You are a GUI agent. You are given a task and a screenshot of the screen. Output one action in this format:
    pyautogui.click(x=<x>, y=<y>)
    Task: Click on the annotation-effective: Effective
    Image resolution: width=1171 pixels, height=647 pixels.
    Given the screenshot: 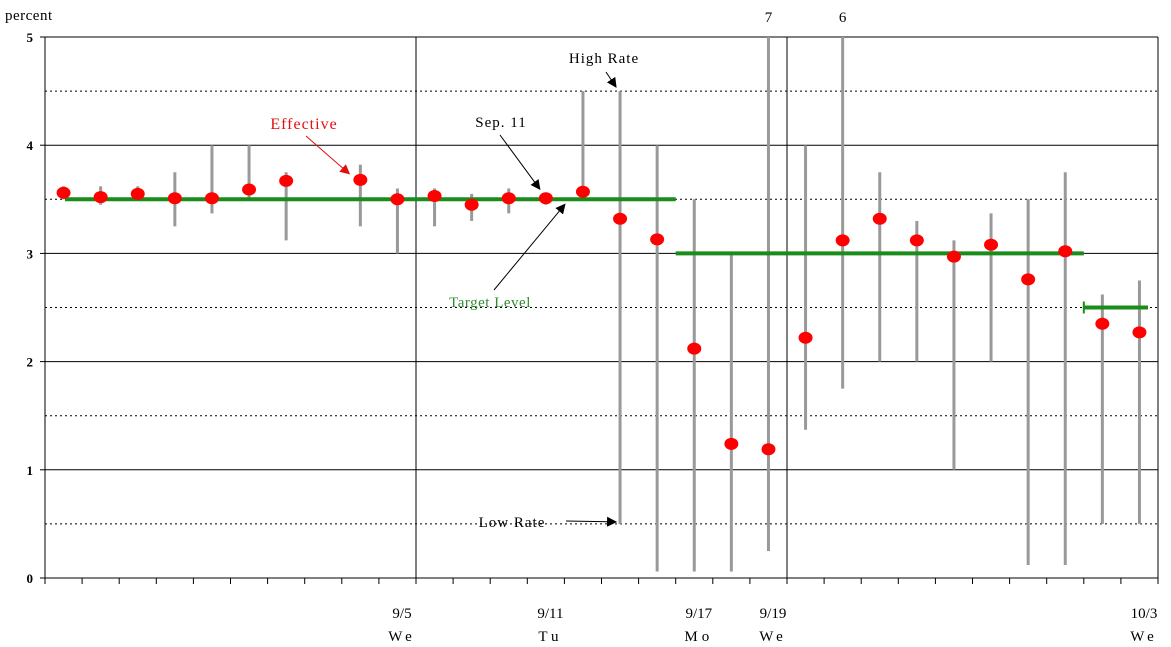 What is the action you would take?
    pyautogui.click(x=303, y=124)
    